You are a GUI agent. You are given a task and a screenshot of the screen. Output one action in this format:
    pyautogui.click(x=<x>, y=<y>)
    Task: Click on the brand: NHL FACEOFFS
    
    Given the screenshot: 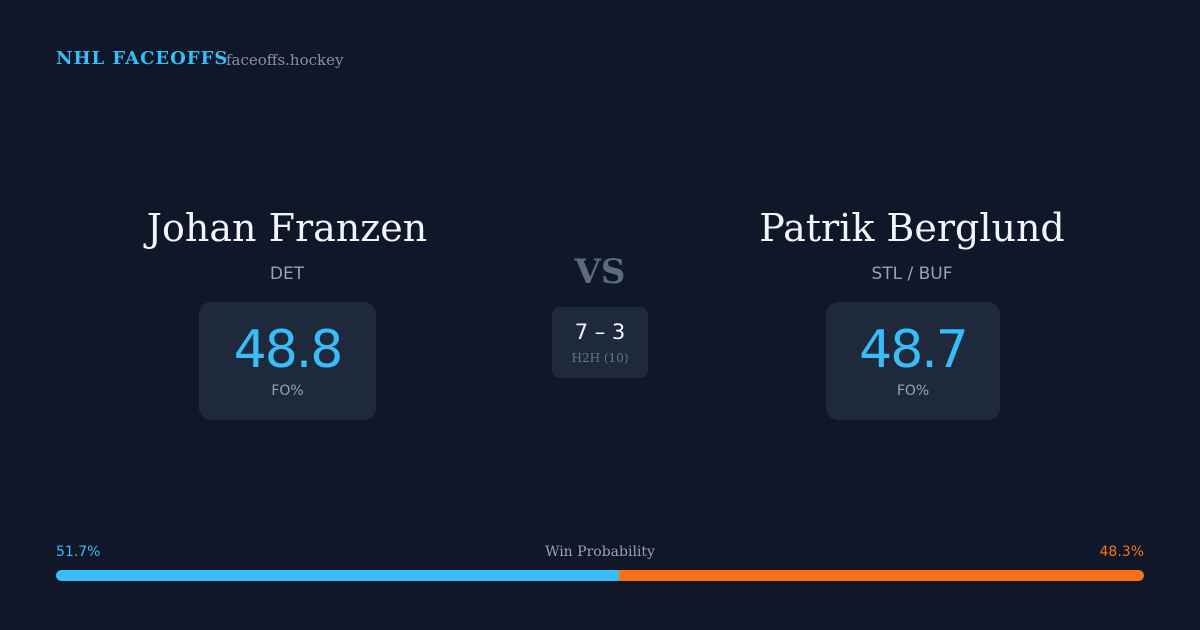 What is the action you would take?
    pyautogui.click(x=142, y=58)
    